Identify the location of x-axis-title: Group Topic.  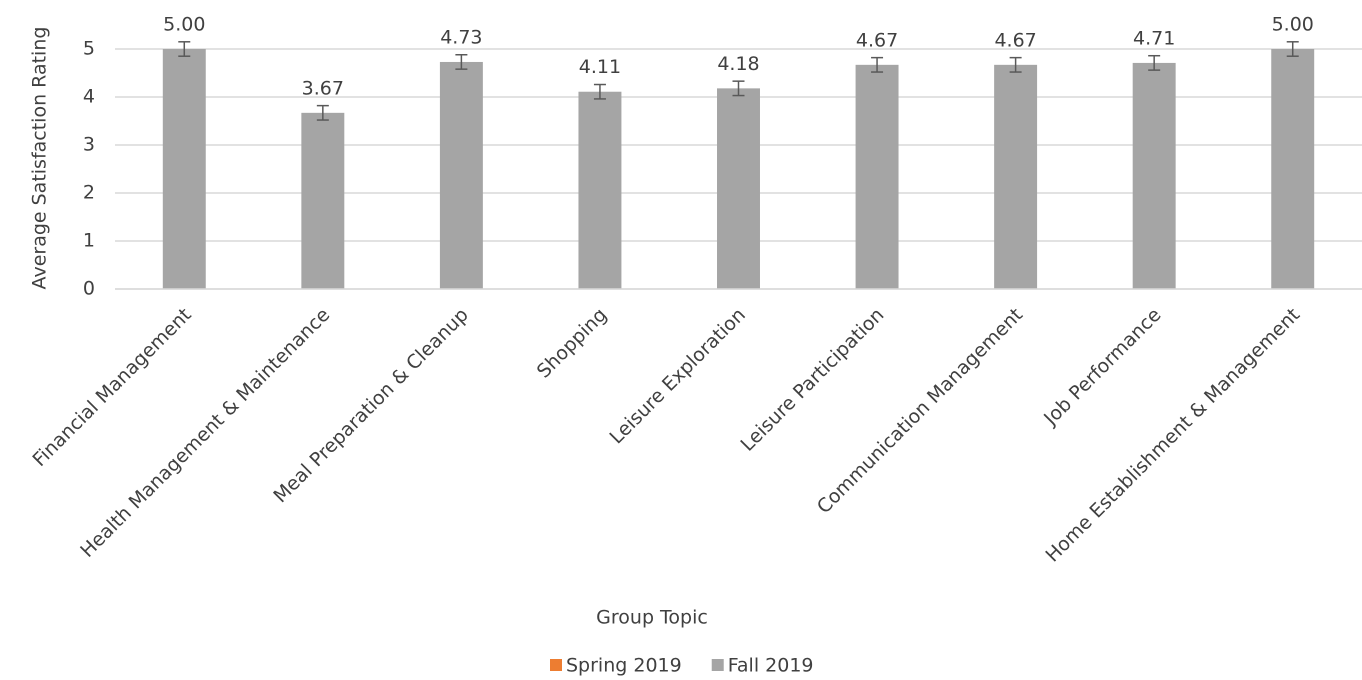
(652, 618).